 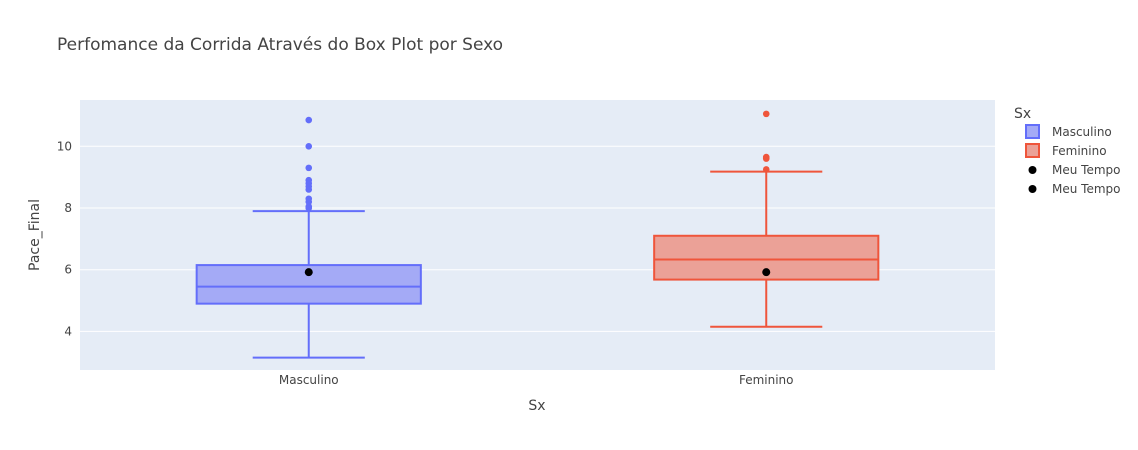 What do you see at coordinates (64, 238) in the screenshot?
I see `y-tick-labels: 4 6 8 10` at bounding box center [64, 238].